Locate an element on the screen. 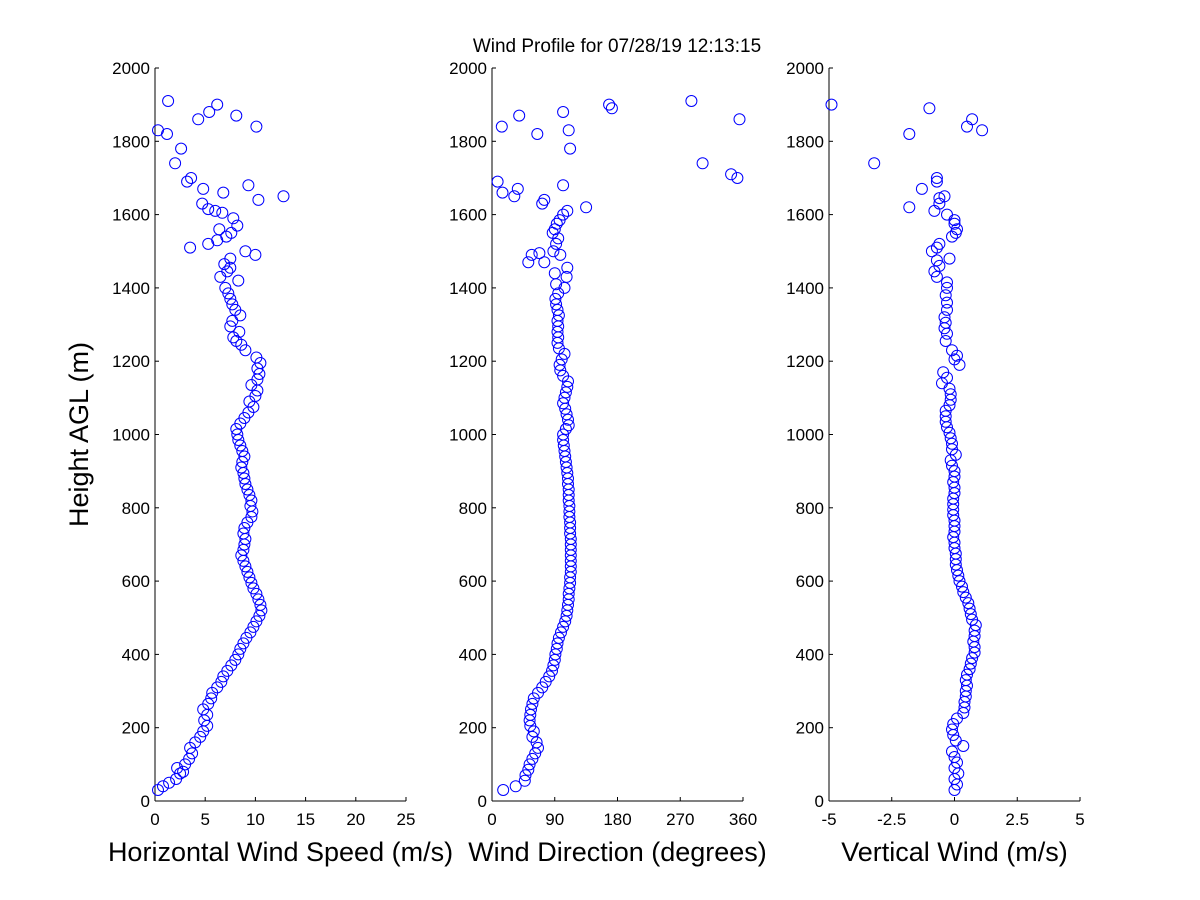 Image resolution: width=1200 pixels, height=900 pixels. y-tick-label: 600 is located at coordinates (473, 581).